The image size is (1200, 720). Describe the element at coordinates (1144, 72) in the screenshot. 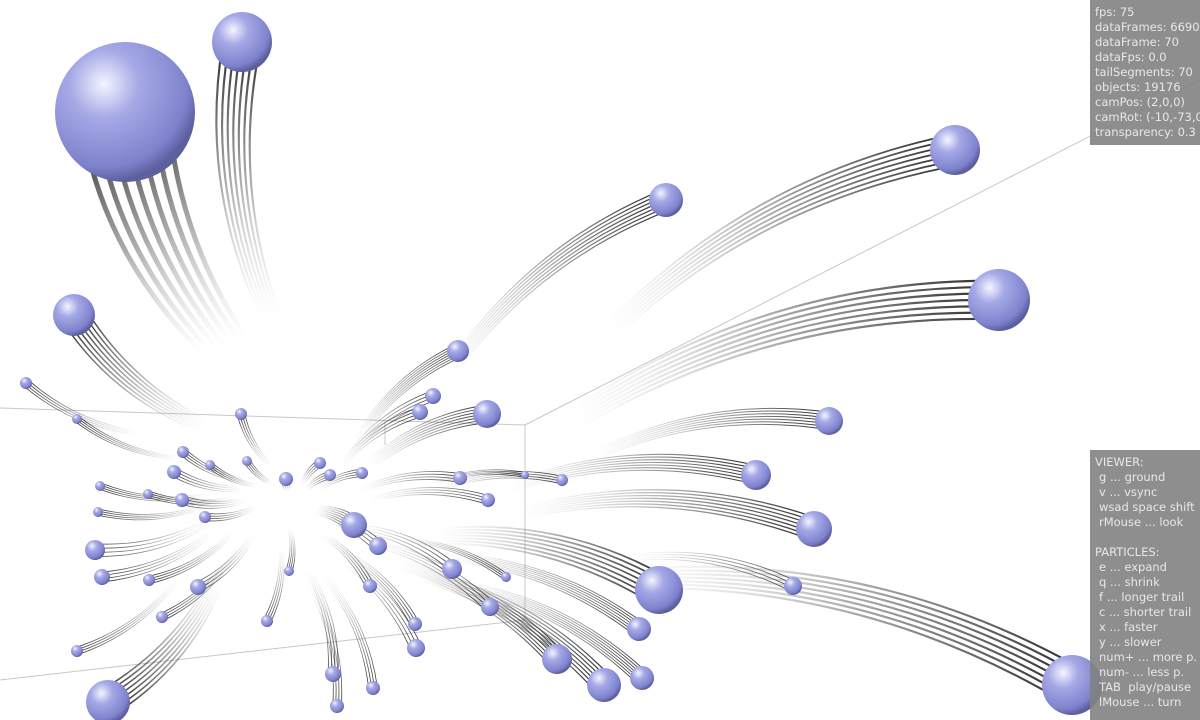

I see `stat-line: tailSegments: 70` at that location.